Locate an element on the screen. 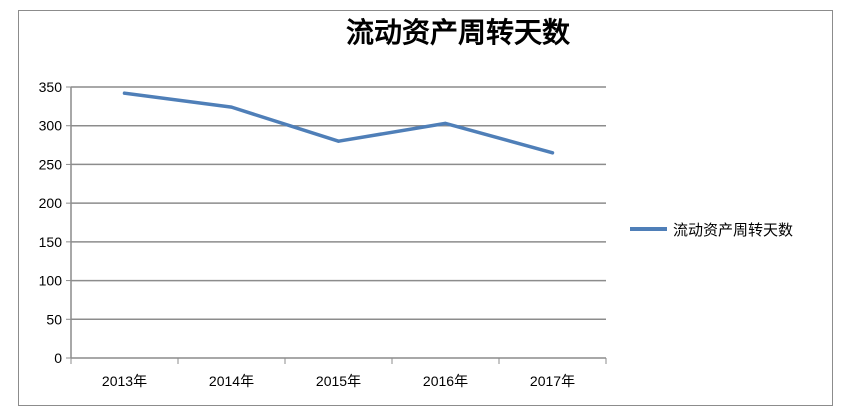  x-tick-label: 2016年 is located at coordinates (445, 381).